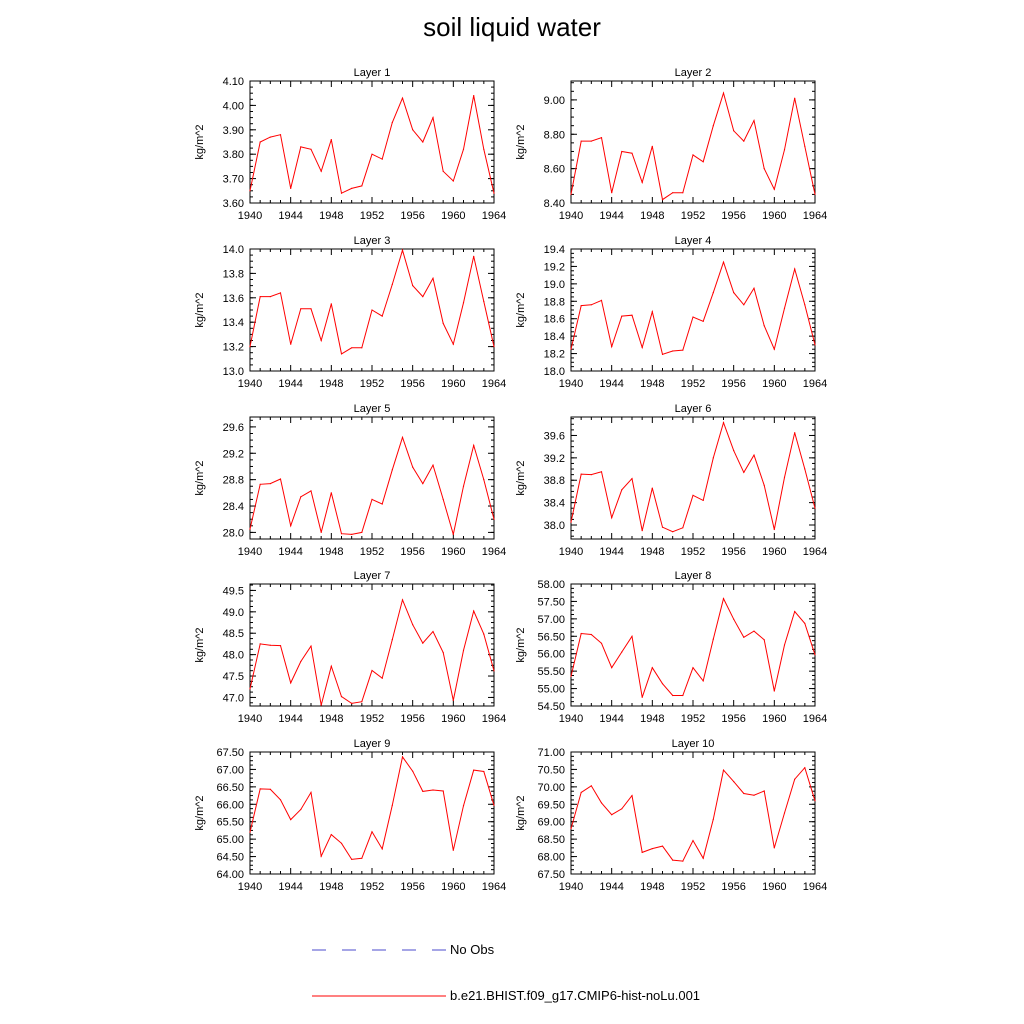  Describe the element at coordinates (250, 384) in the screenshot. I see `panel-3-xtick-label: 1940` at that location.